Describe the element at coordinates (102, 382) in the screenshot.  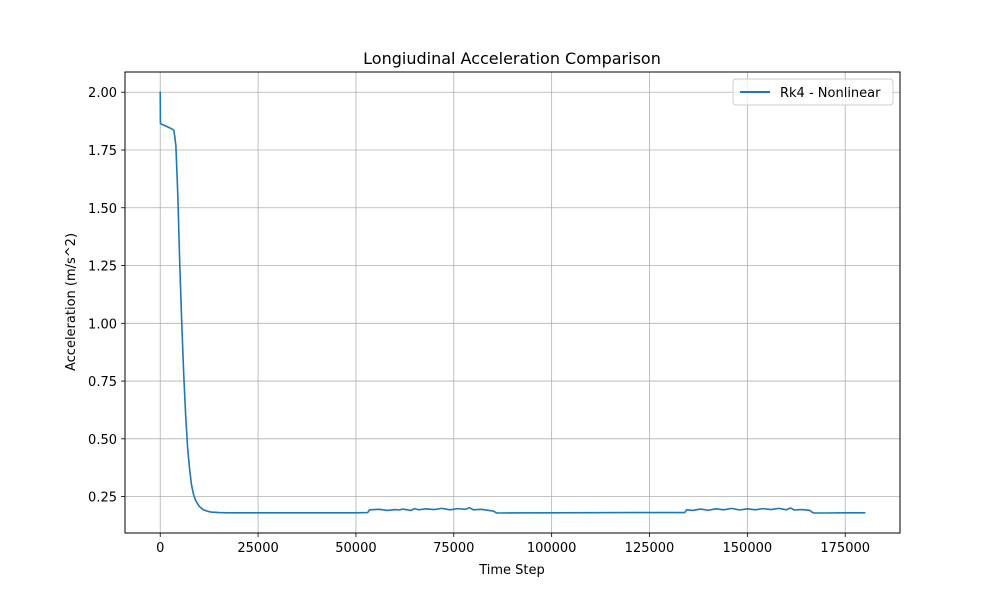
I see `y-tick-label: 0.75` at that location.